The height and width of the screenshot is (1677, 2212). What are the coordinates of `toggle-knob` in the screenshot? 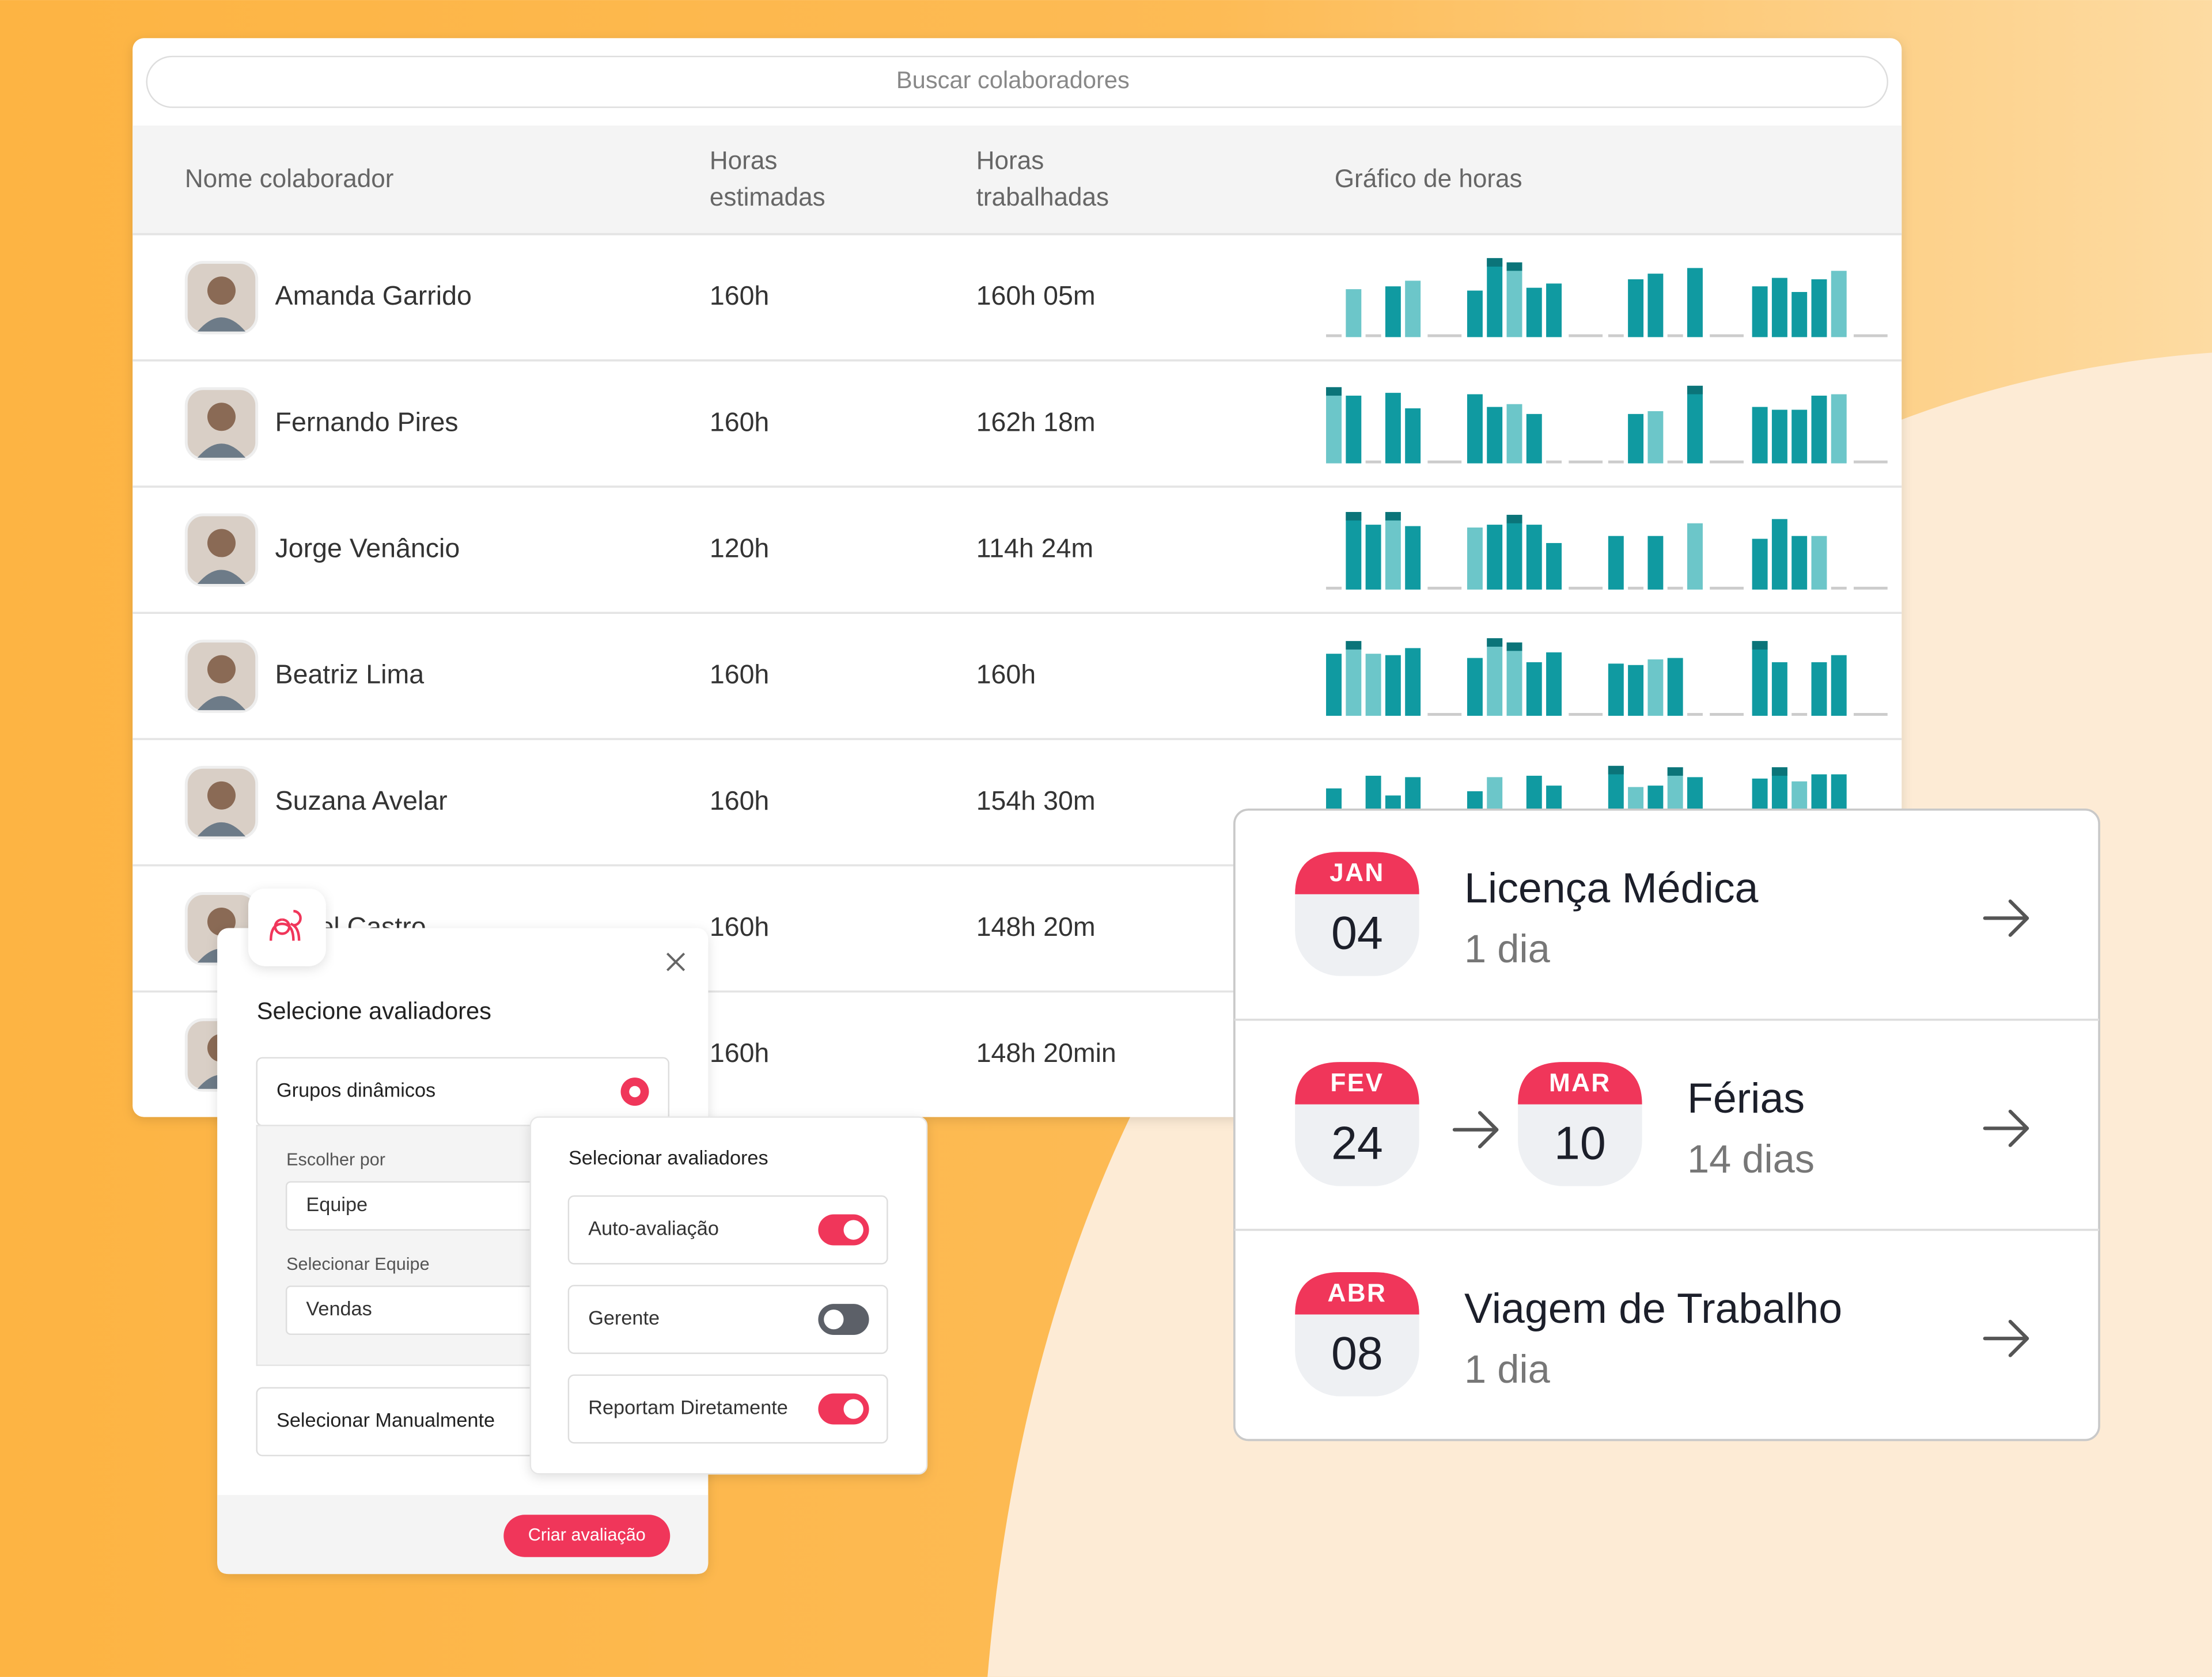 It's located at (853, 1409).